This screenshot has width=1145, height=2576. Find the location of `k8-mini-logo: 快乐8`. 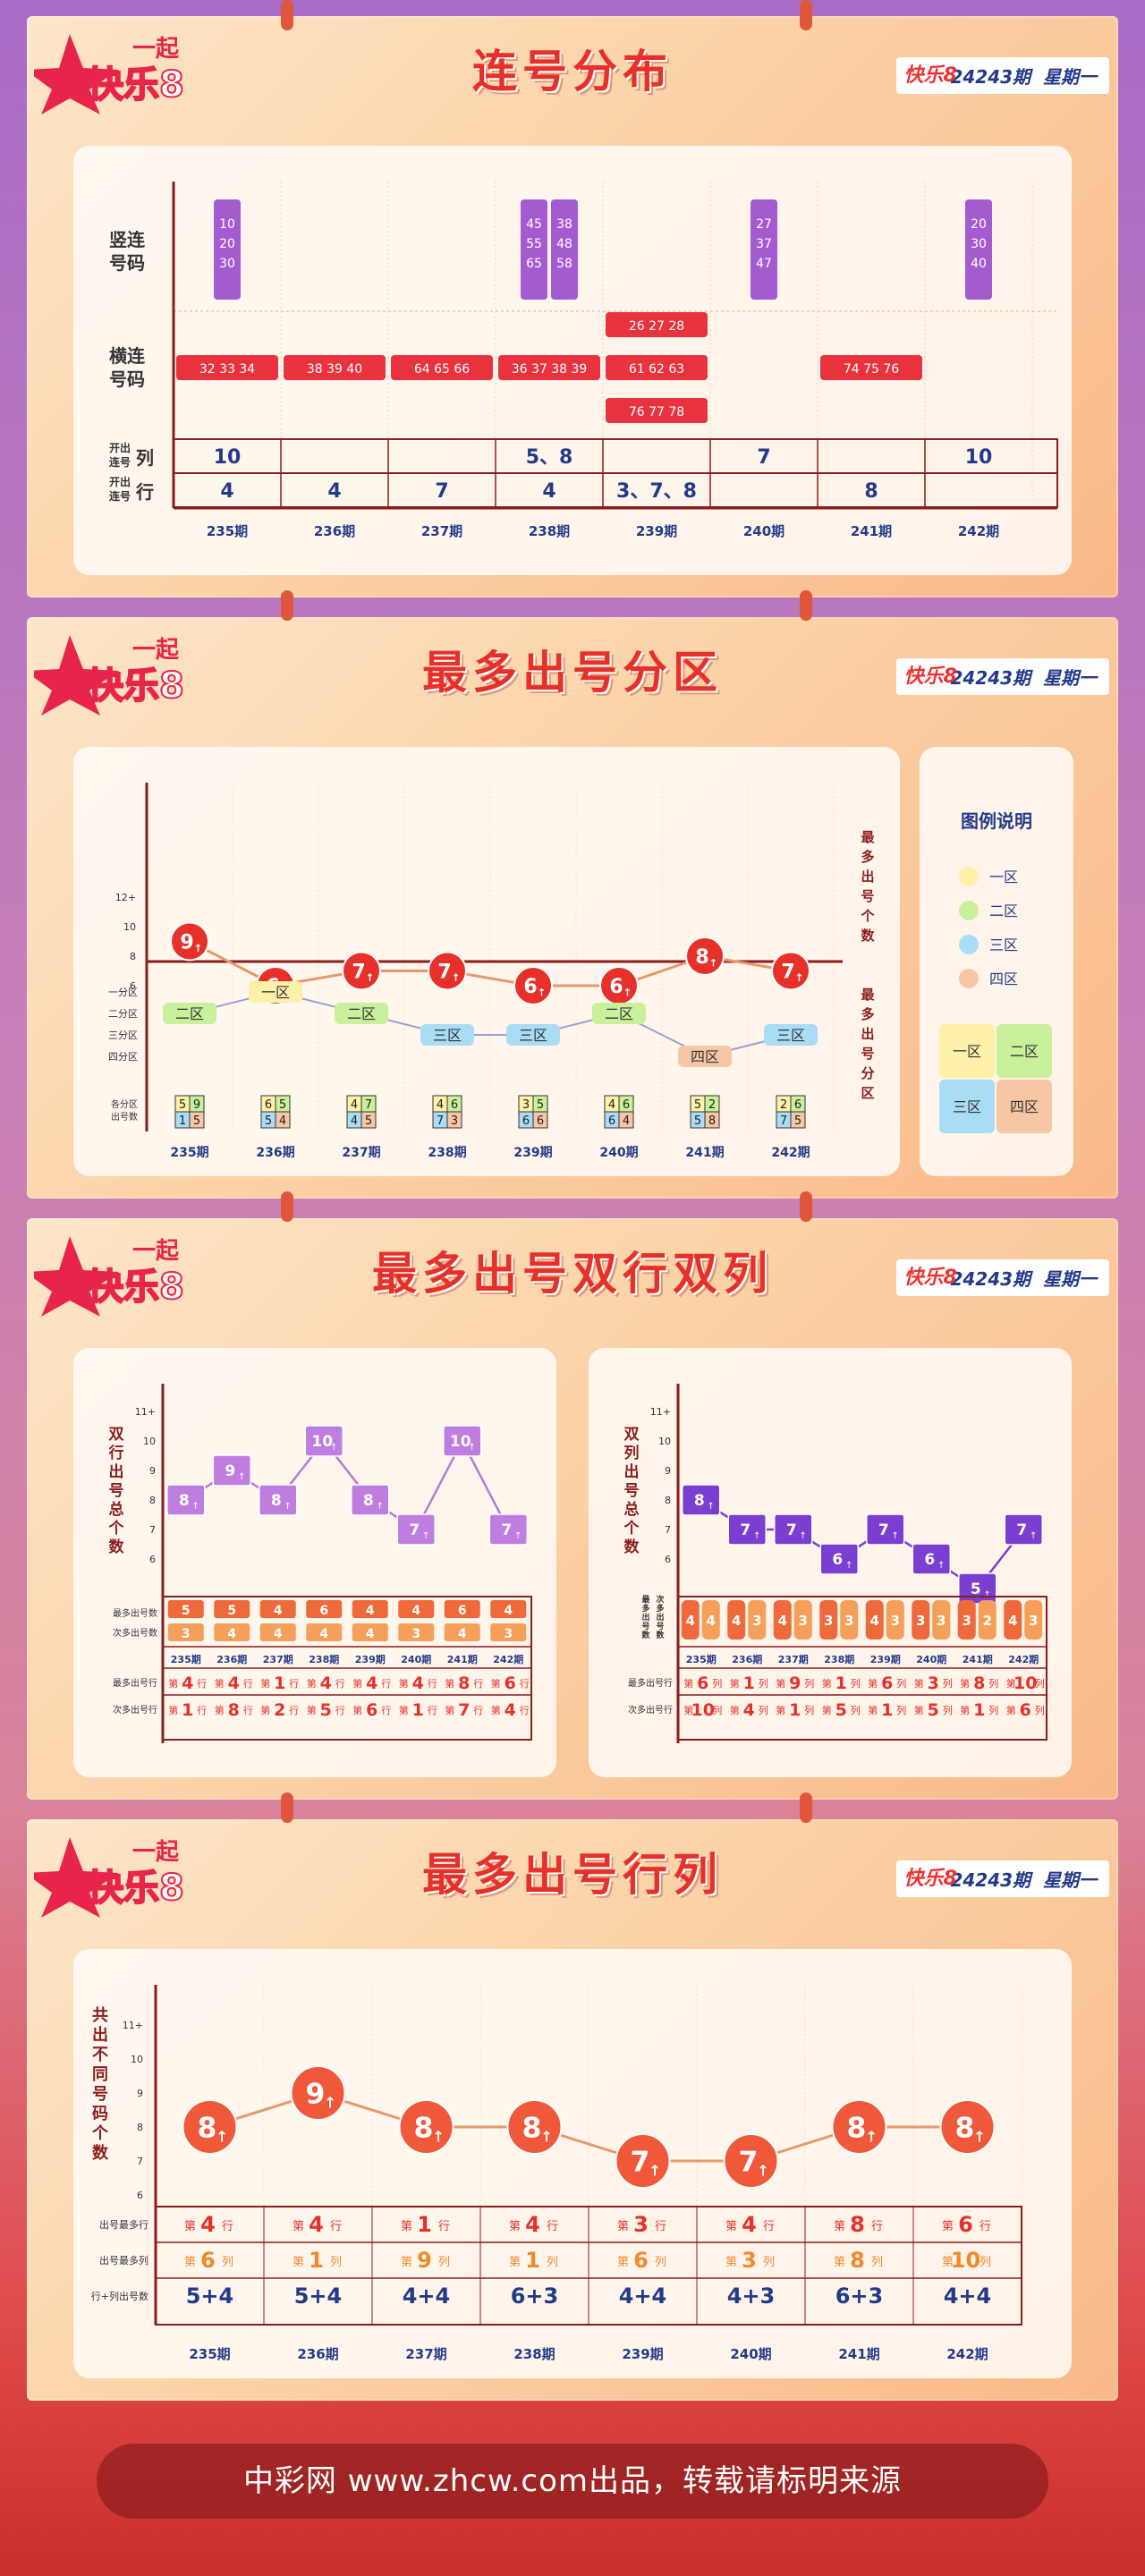

k8-mini-logo: 快乐8 is located at coordinates (930, 1278).